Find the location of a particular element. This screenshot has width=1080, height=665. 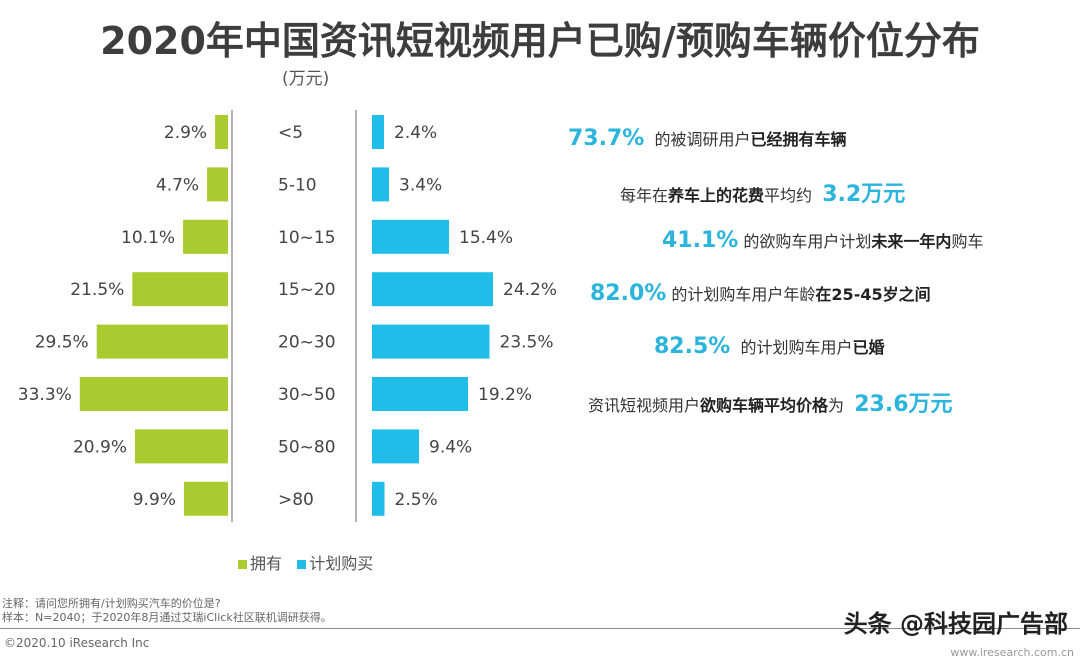

category-label: 50~80 is located at coordinates (307, 447).